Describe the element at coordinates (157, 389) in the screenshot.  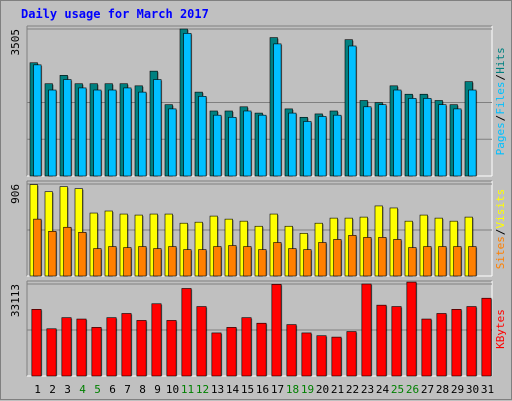
I see `x-tick-label: 9` at that location.